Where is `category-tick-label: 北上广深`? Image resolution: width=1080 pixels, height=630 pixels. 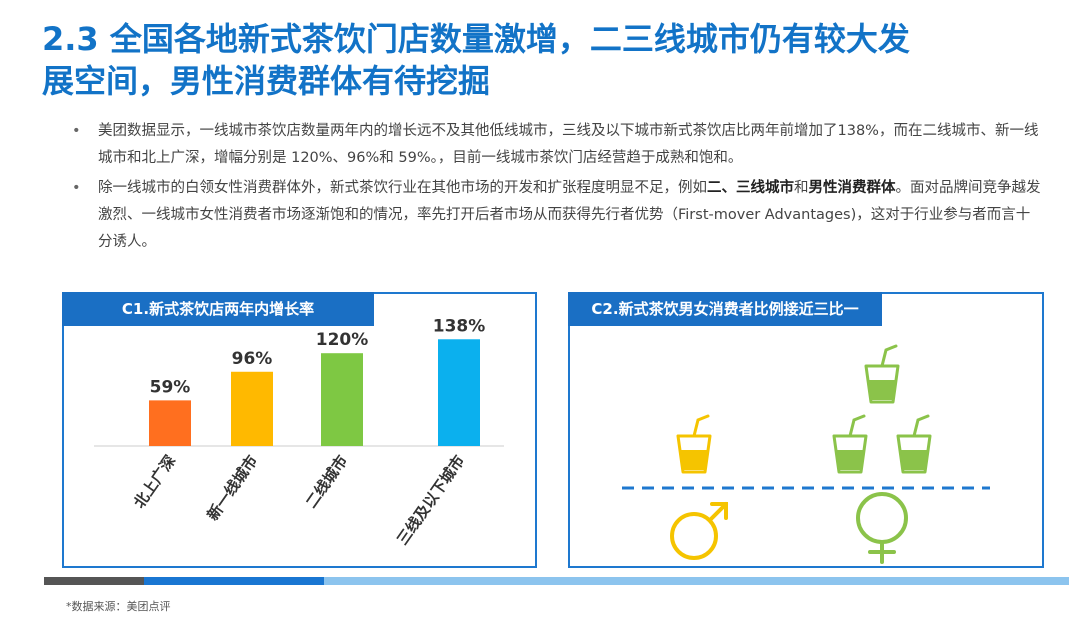 category-tick-label: 北上广深 is located at coordinates (154, 481).